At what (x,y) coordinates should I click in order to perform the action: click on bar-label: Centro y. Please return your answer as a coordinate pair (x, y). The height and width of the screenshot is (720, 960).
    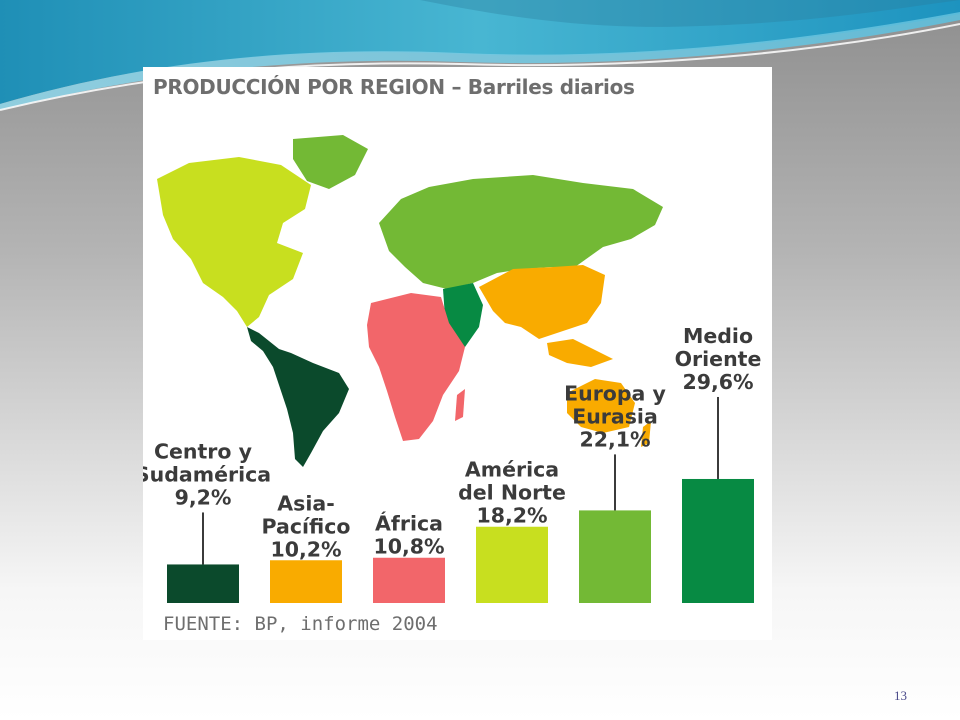
    Looking at the image, I should click on (203, 451).